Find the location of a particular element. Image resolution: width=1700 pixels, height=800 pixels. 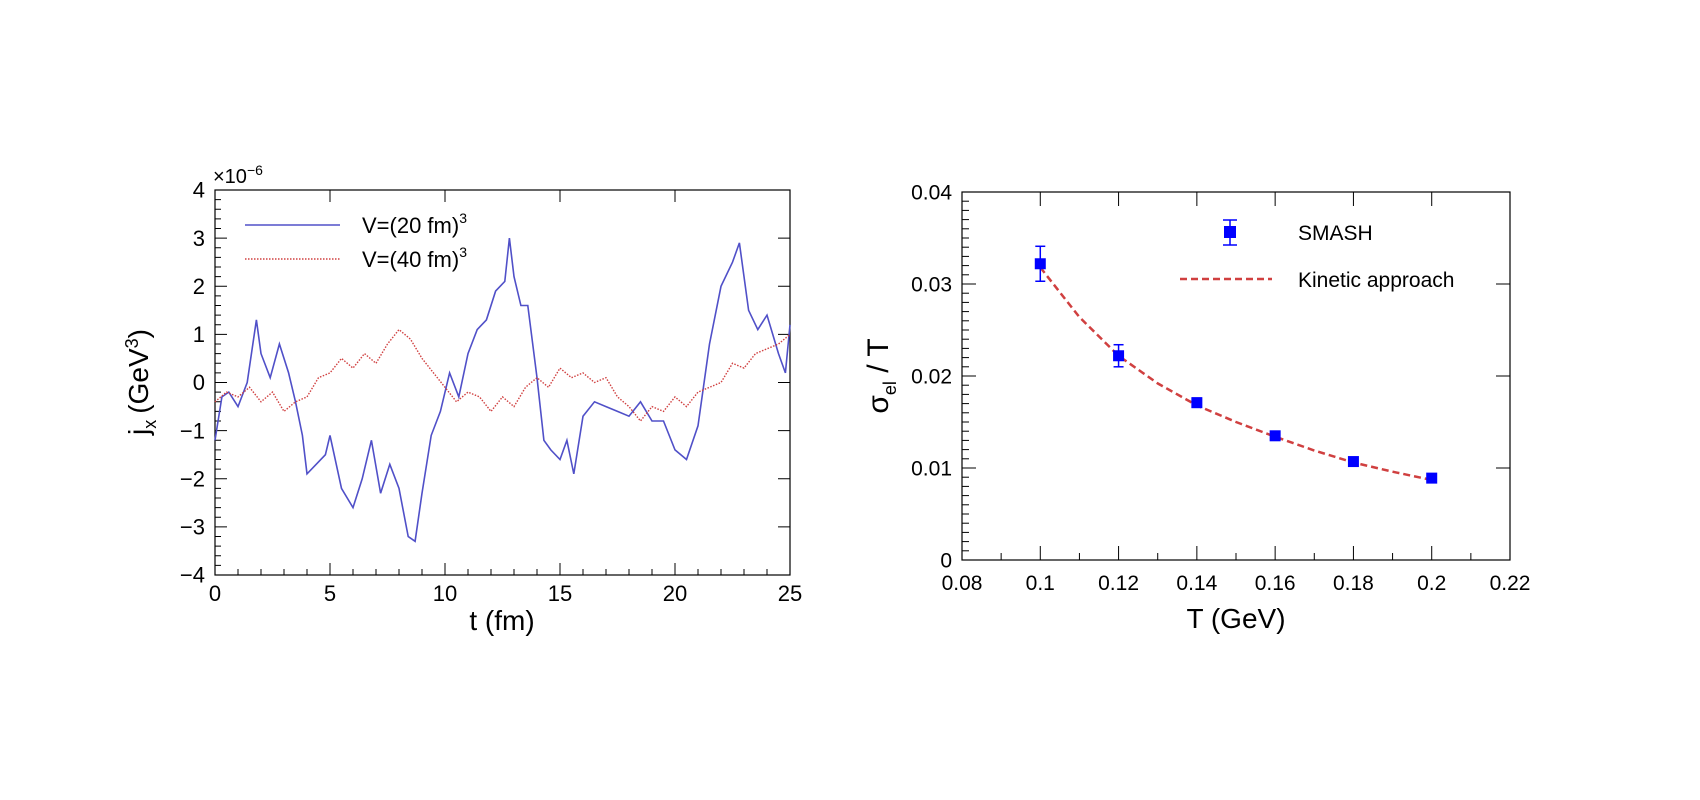

left-multiplier-base: ×10 is located at coordinates (230, 177).